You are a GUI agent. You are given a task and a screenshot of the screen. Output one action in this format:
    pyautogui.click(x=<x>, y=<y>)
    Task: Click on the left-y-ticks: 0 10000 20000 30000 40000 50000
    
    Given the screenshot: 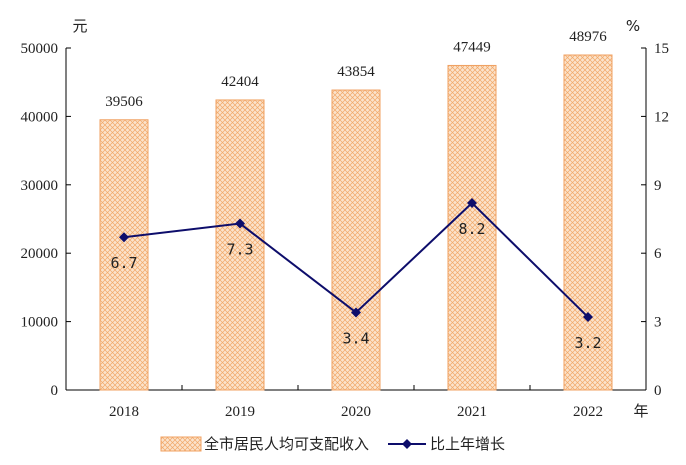 What is the action you would take?
    pyautogui.click(x=46, y=220)
    